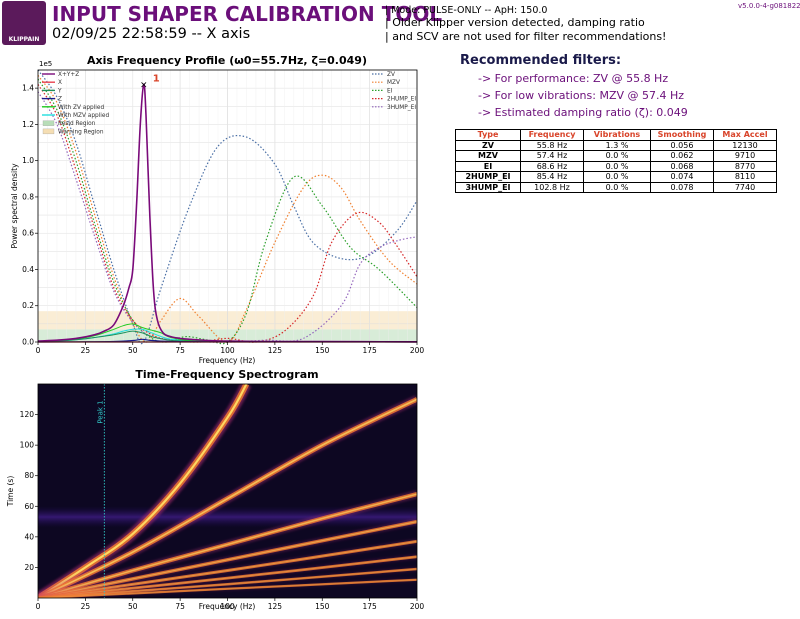  I want to click on legend-label: EI, so click(390, 91).